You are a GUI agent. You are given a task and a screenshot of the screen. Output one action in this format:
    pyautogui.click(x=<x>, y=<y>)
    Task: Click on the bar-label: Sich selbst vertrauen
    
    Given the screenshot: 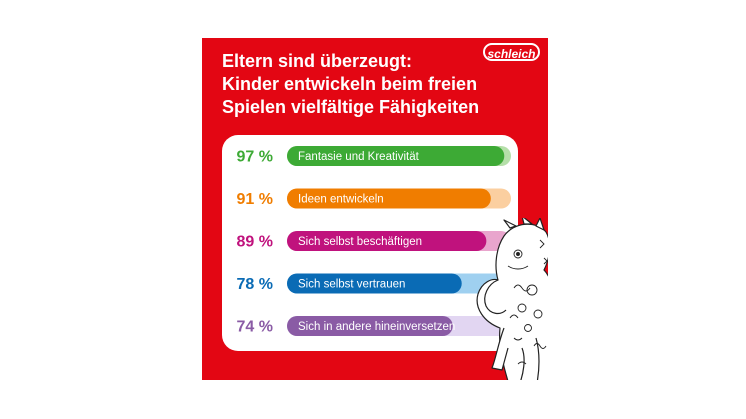 What is the action you would take?
    pyautogui.click(x=351, y=285)
    